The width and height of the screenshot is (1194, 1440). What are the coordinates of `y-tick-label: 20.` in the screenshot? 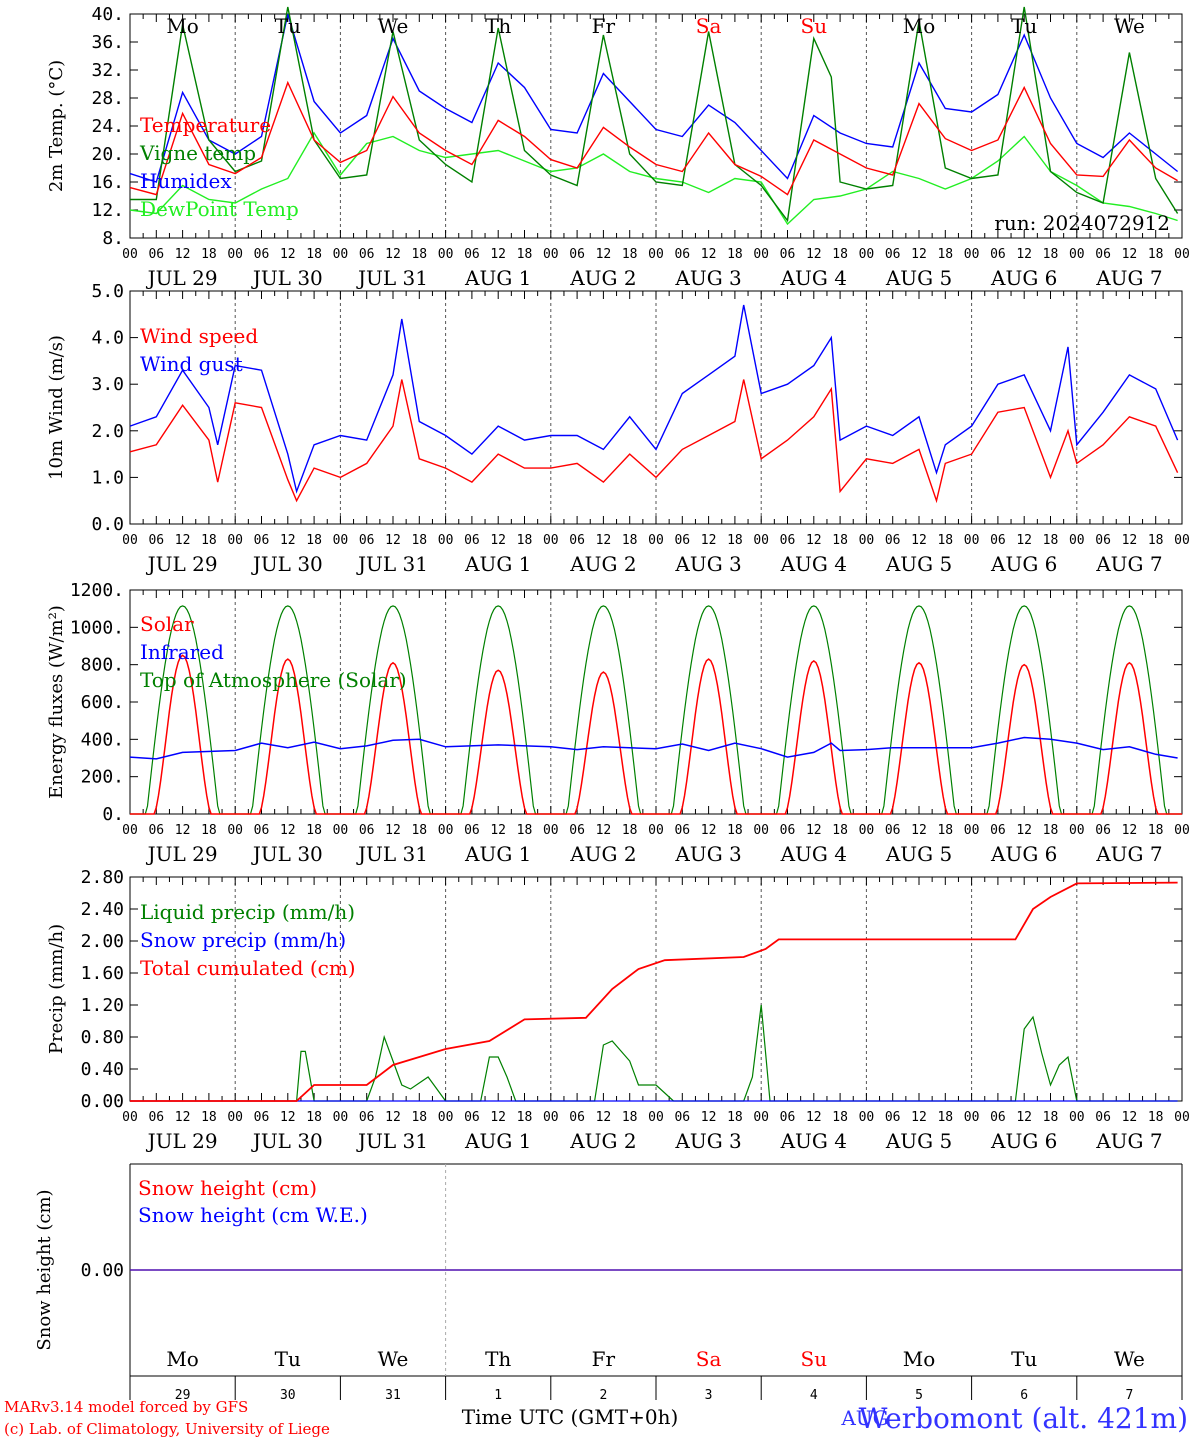 It's located at (107, 154).